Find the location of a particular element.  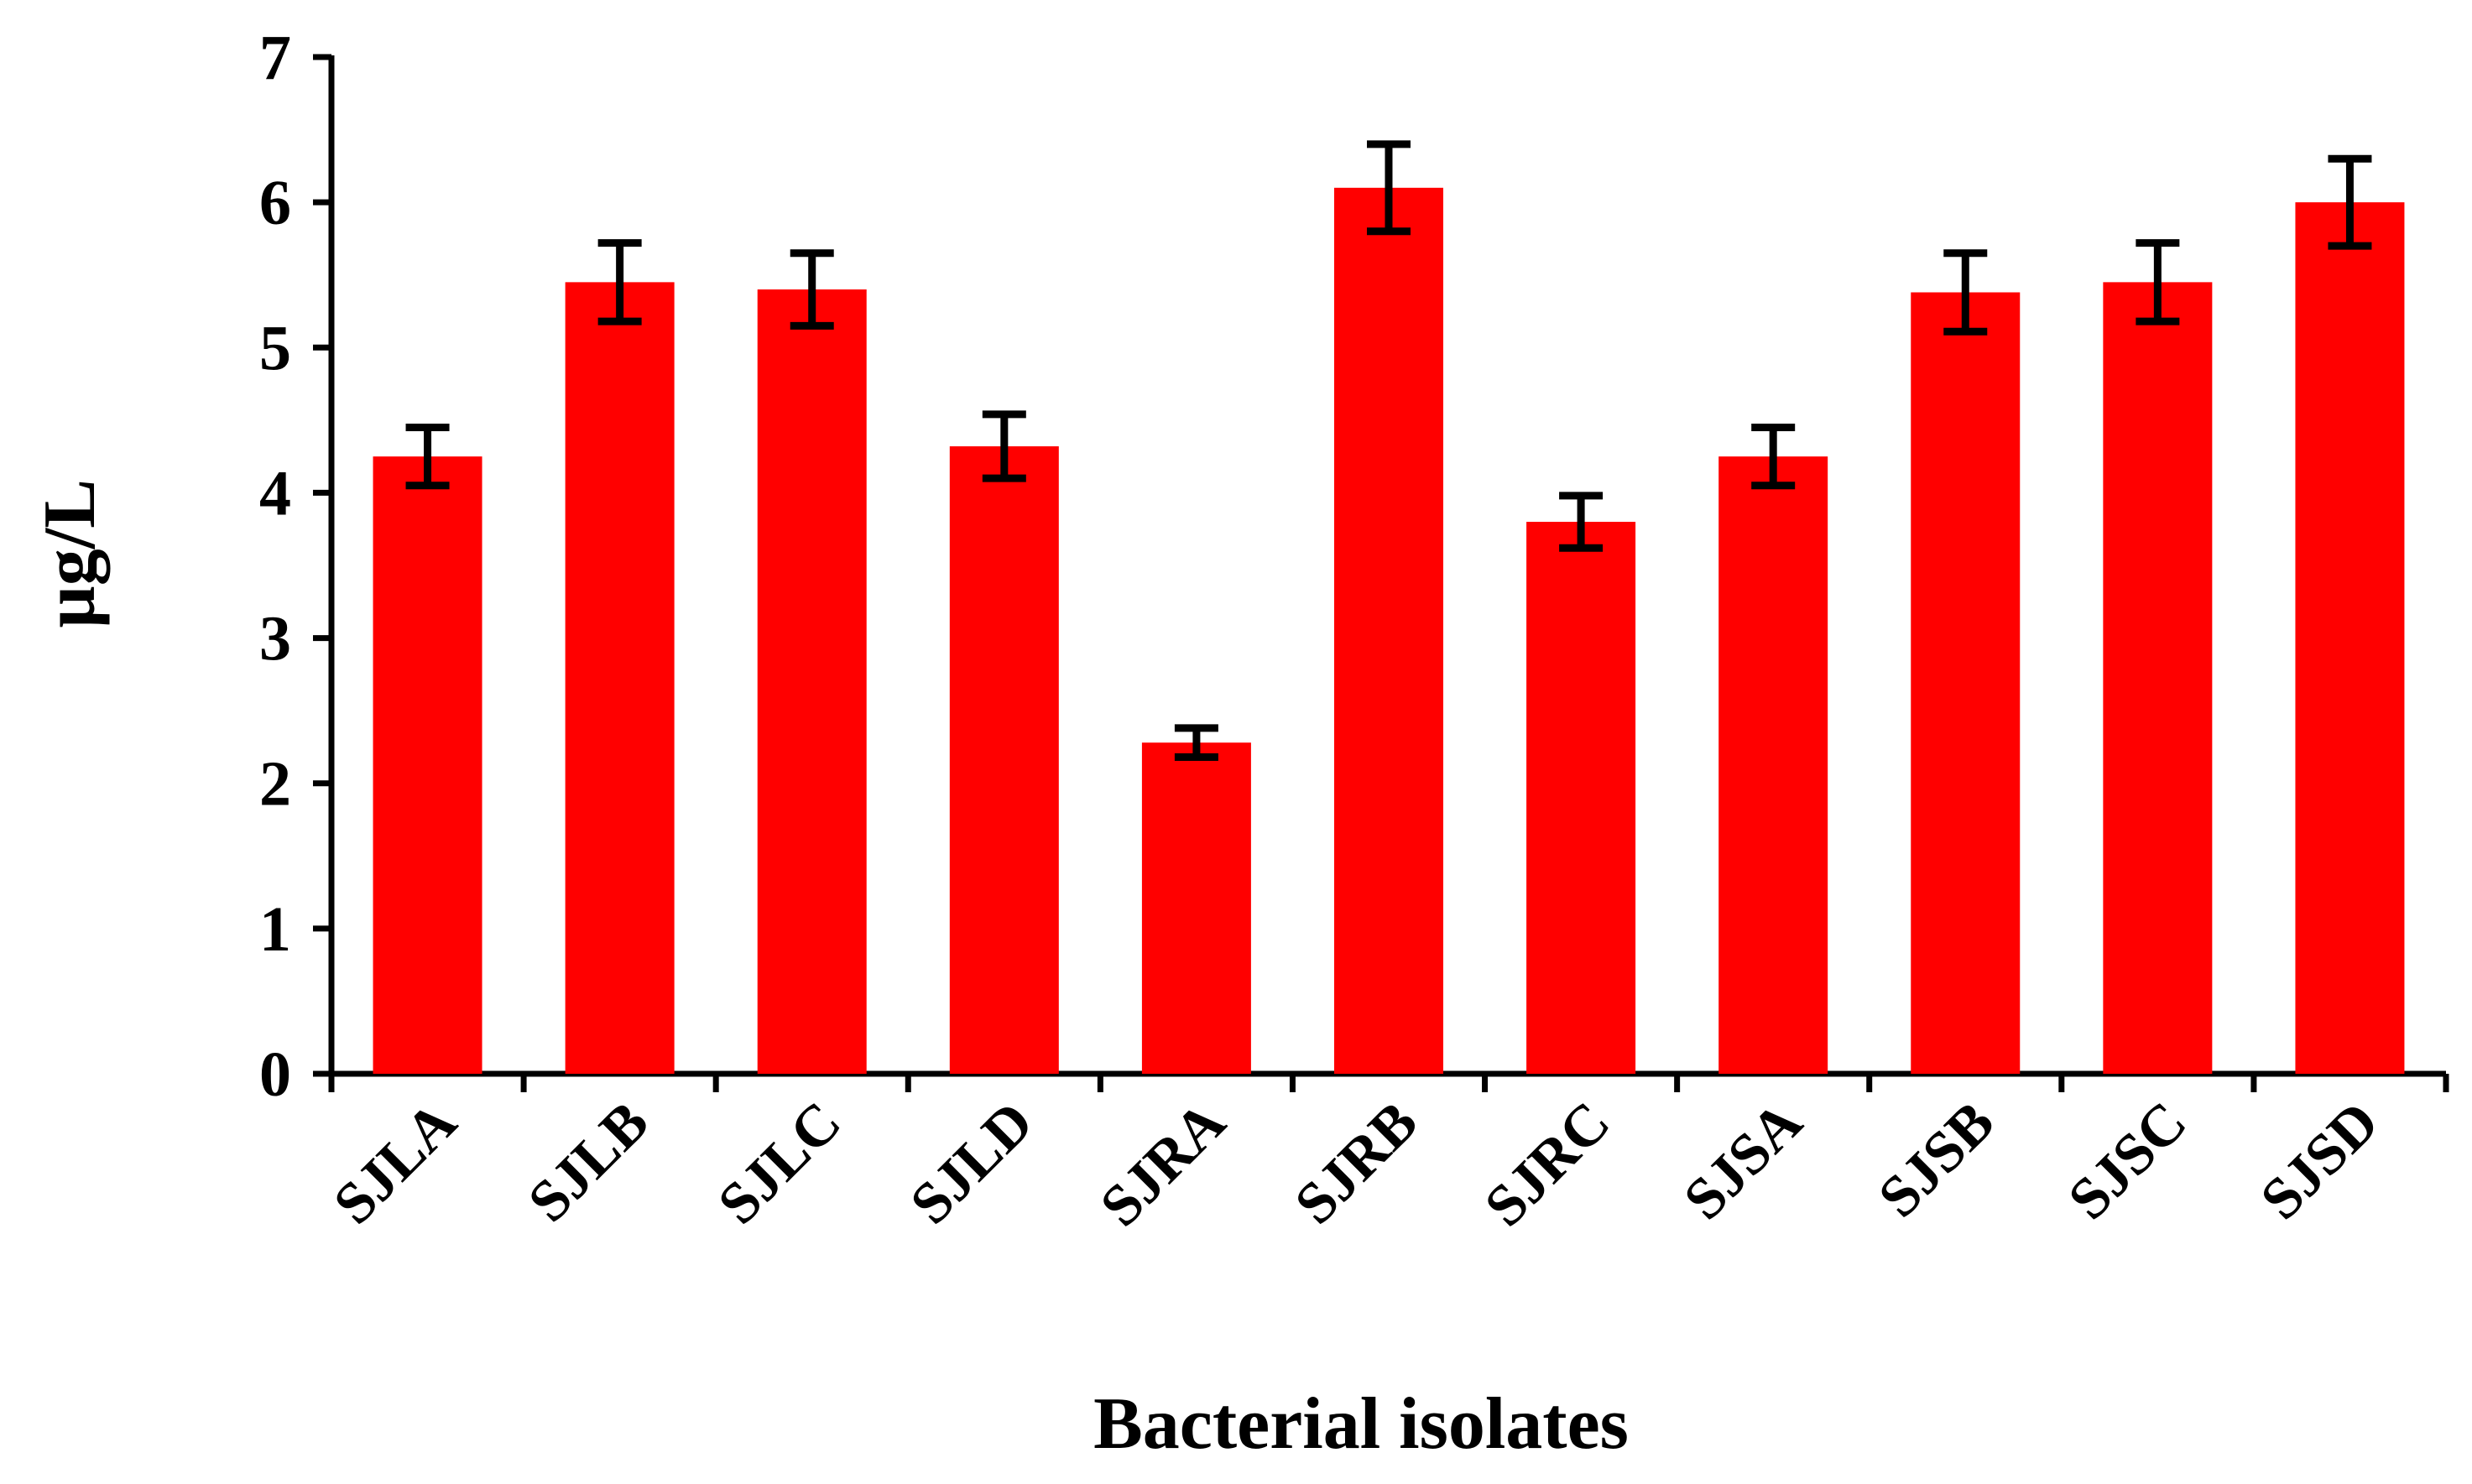

x-tick-label: SJRA is located at coordinates (1163, 1165).